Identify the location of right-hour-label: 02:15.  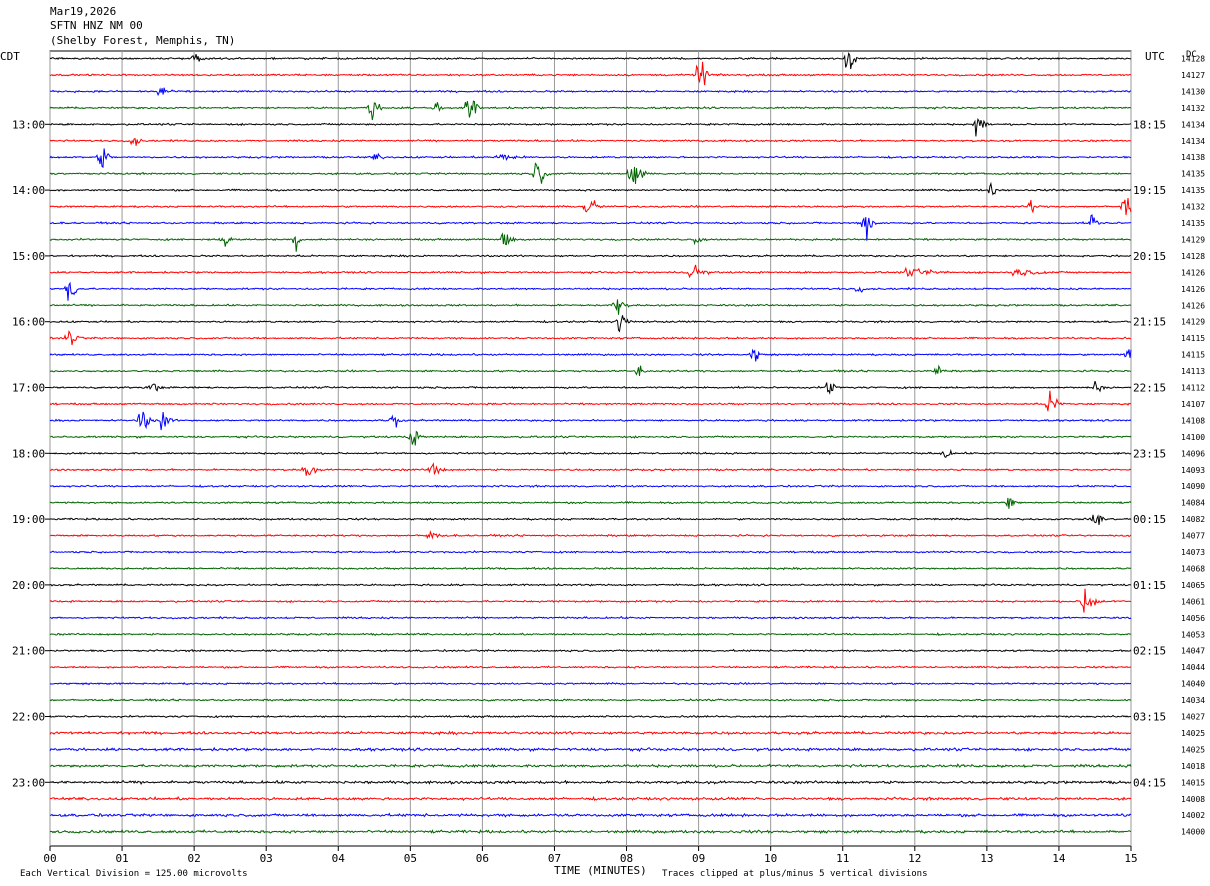
(1149, 651).